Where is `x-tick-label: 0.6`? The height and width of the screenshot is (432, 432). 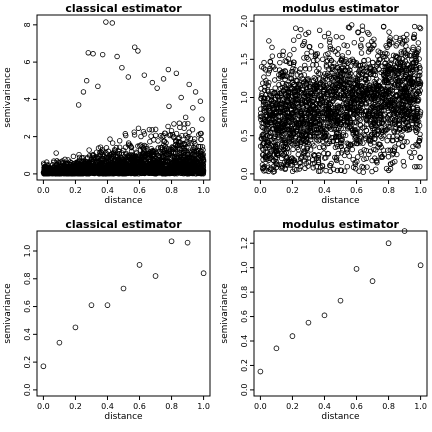
x-tick-label: 0.6 is located at coordinates (356, 190).